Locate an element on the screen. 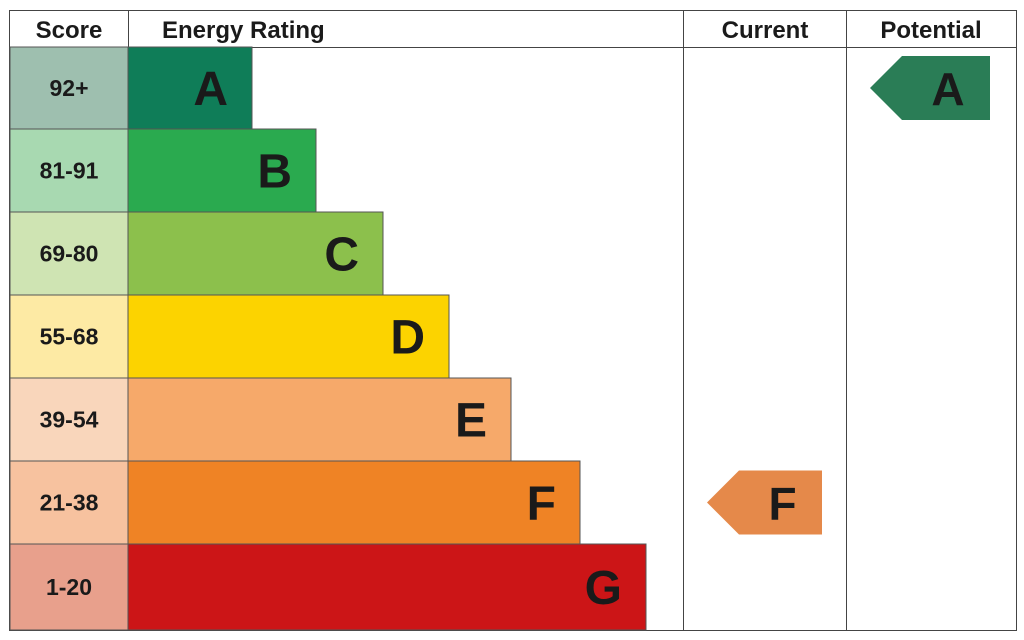 This screenshot has width=1024, height=640. potential-rating-letter: A is located at coordinates (947, 89).